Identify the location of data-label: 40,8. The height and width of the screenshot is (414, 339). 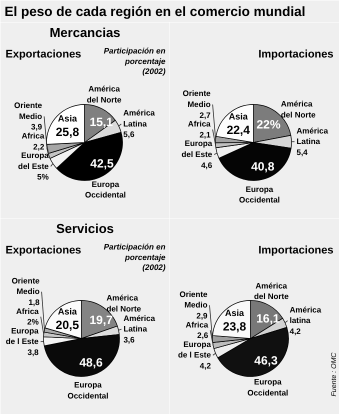
(263, 166).